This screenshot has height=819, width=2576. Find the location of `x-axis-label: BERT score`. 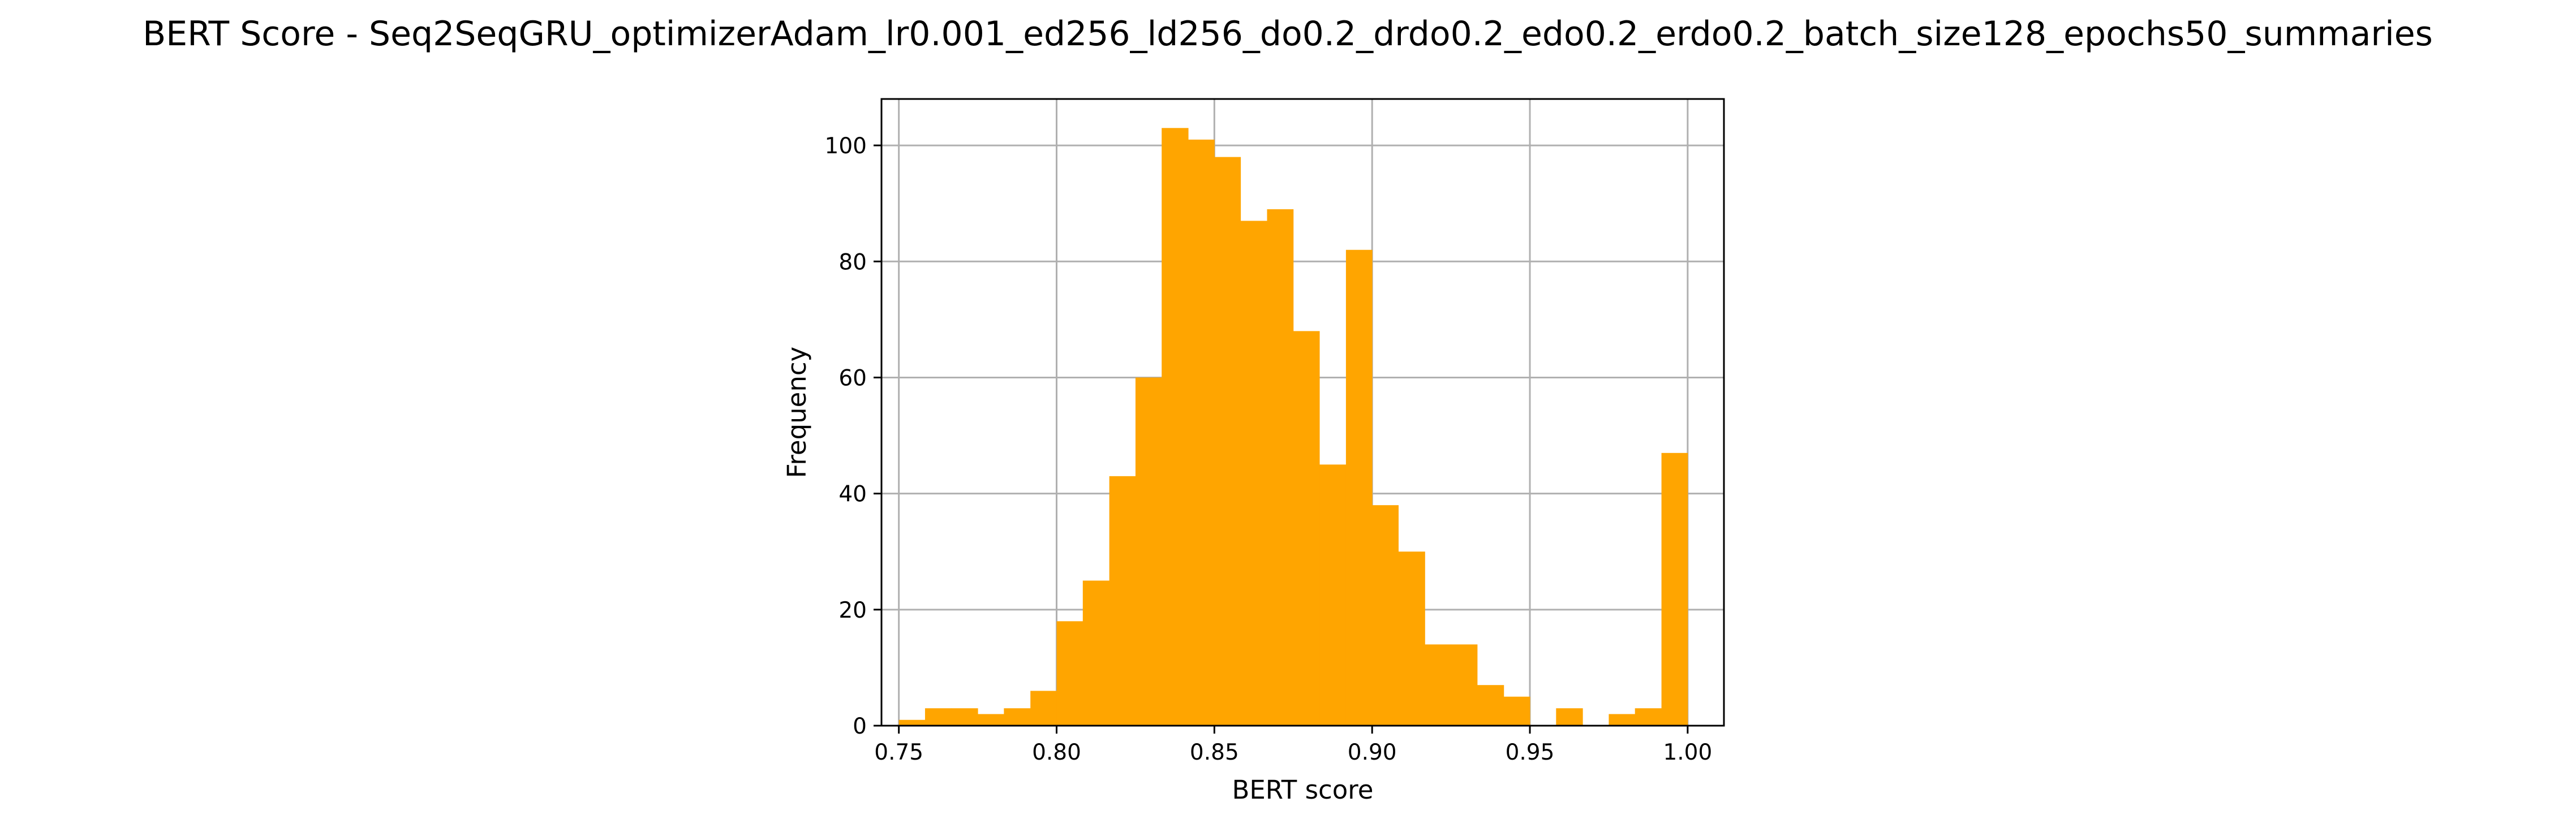

x-axis-label: BERT score is located at coordinates (1302, 790).